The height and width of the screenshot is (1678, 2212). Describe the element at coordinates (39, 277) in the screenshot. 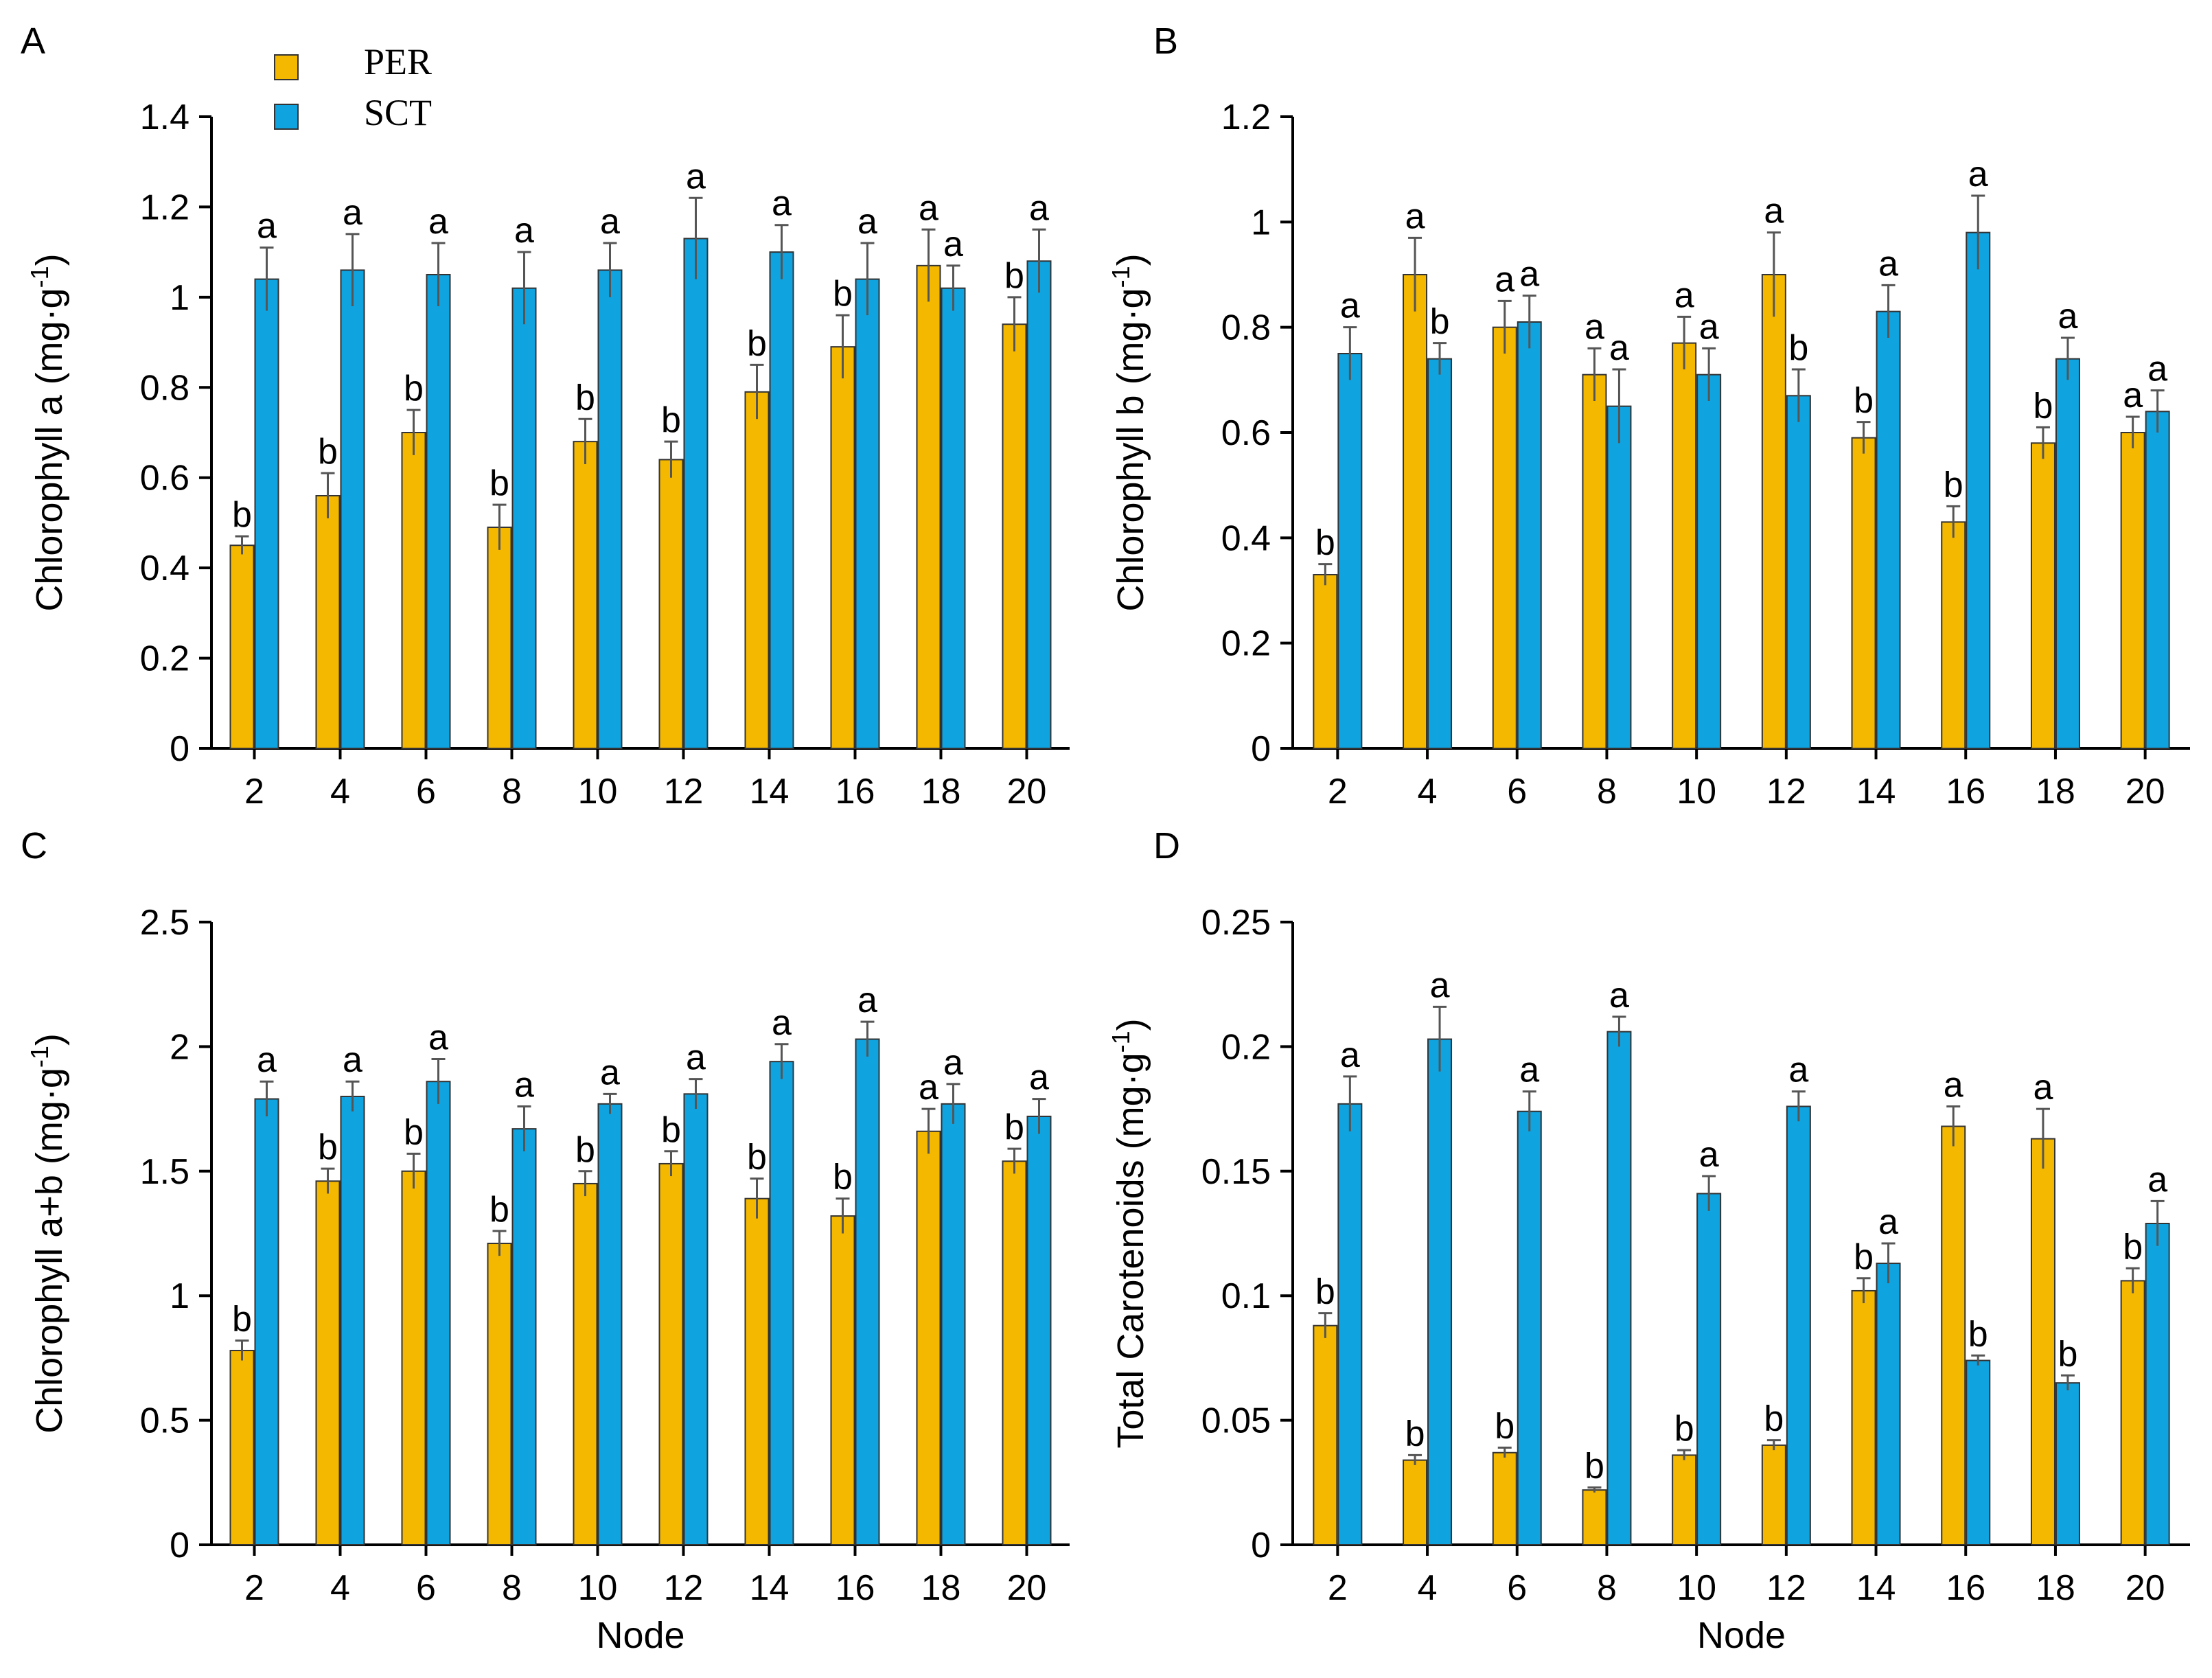

I see `y-axis-label-sup: -1` at that location.